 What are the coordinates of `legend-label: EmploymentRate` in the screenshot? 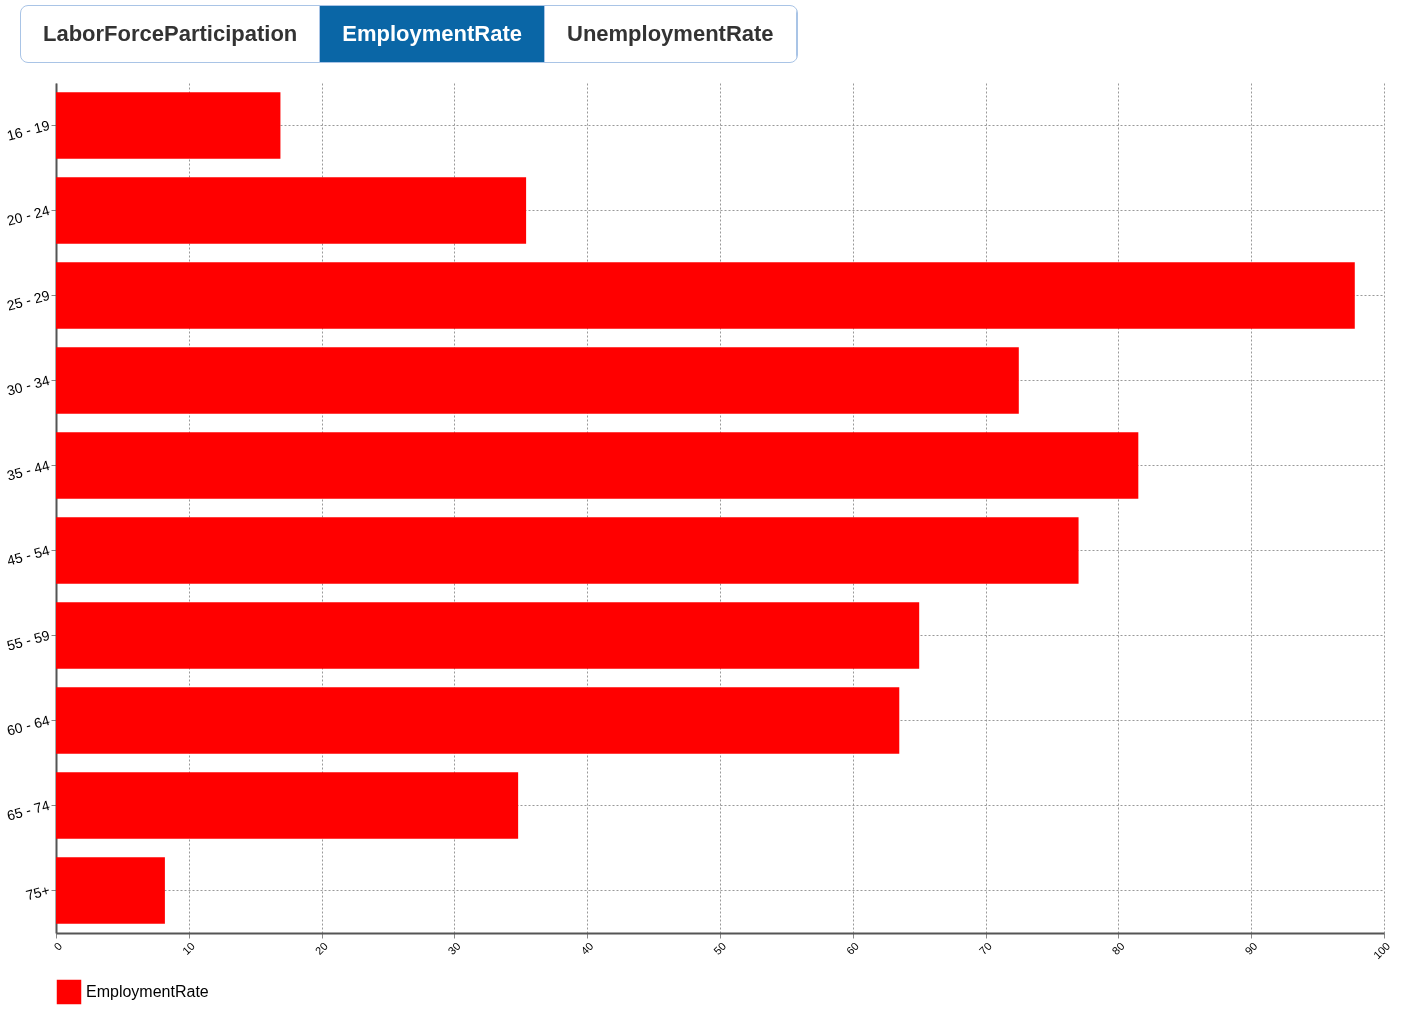 It's located at (147, 991).